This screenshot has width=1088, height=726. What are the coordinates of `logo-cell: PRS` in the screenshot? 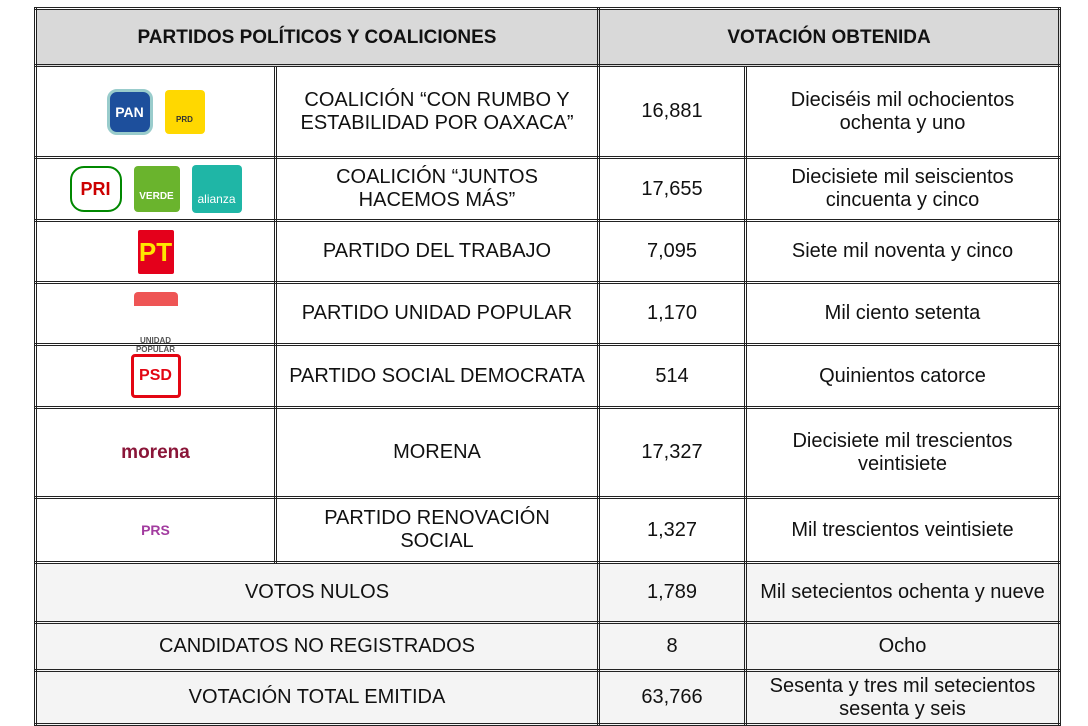 It's located at (155, 530).